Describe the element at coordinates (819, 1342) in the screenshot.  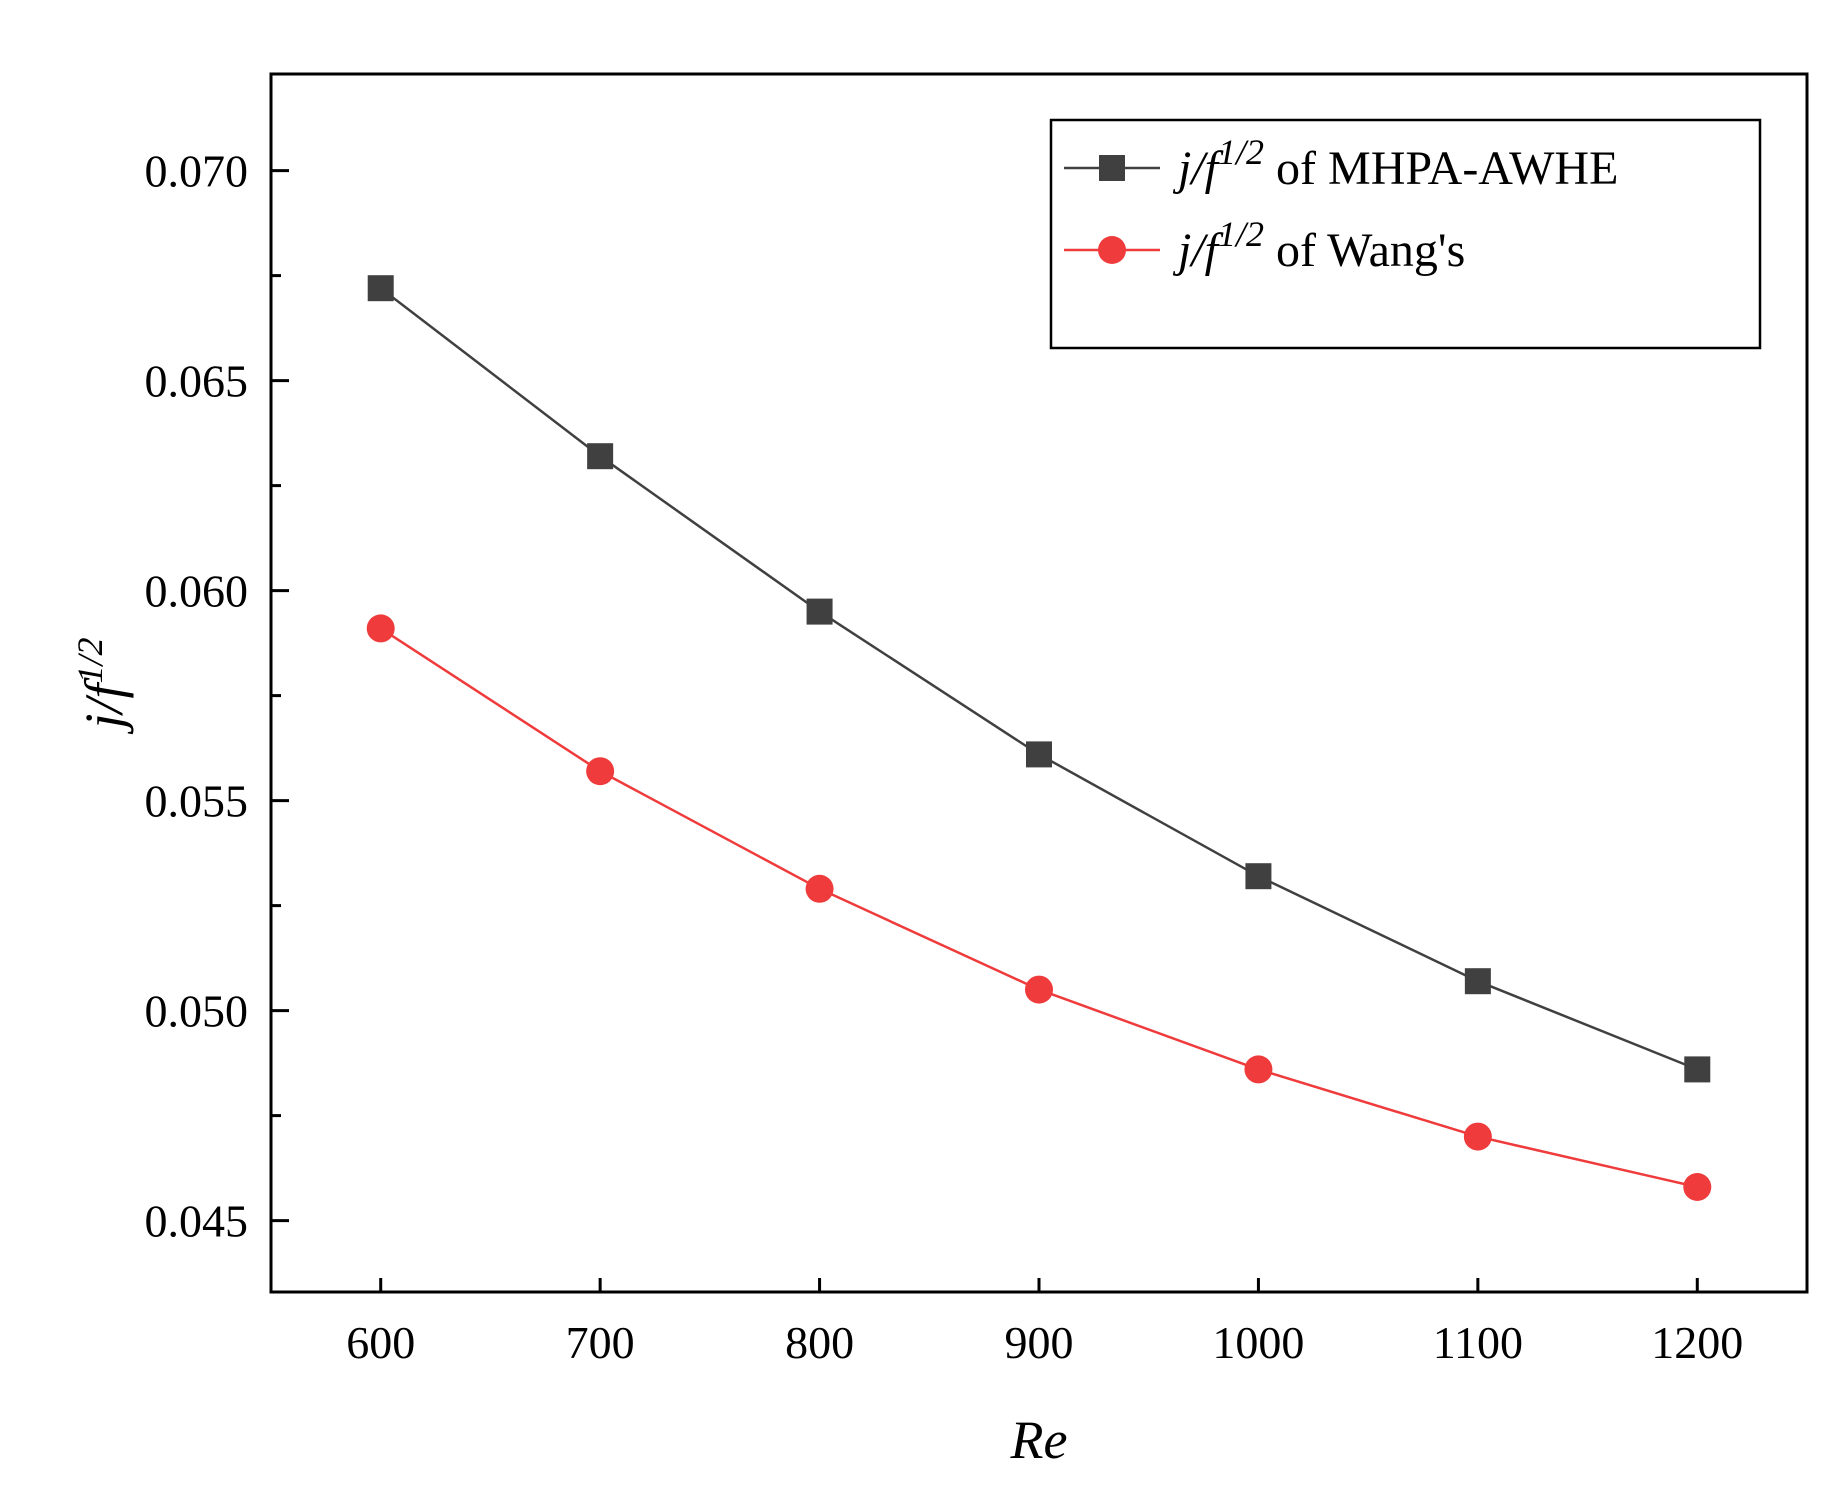
I see `x-tick-label: 800` at that location.